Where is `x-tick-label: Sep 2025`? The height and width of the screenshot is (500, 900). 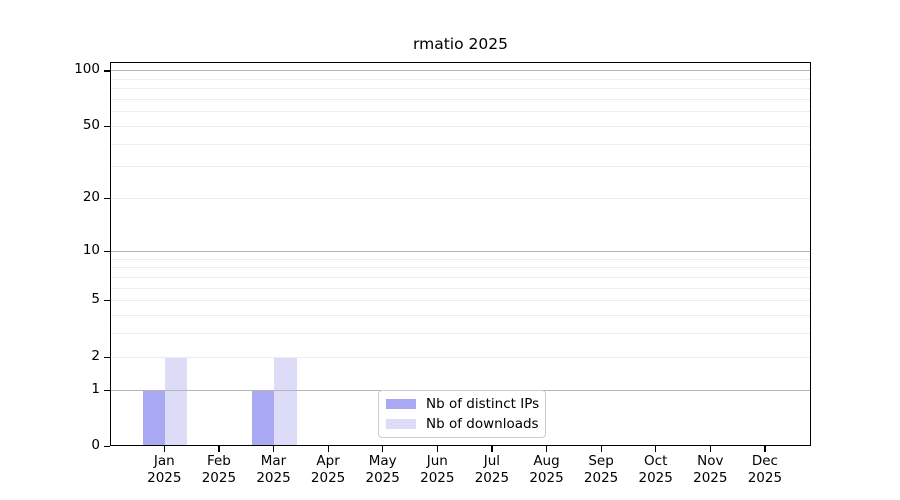
x-tick-label: Sep 2025 is located at coordinates (601, 469).